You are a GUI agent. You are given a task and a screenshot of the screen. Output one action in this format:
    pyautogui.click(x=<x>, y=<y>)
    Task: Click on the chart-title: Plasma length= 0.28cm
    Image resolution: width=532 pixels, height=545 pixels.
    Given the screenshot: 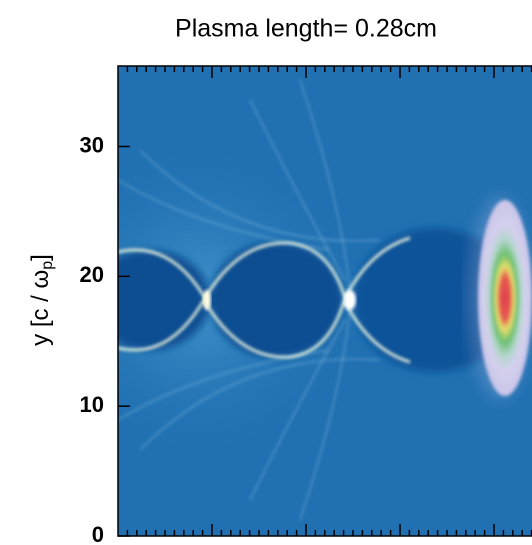 What is the action you would take?
    pyautogui.click(x=306, y=29)
    